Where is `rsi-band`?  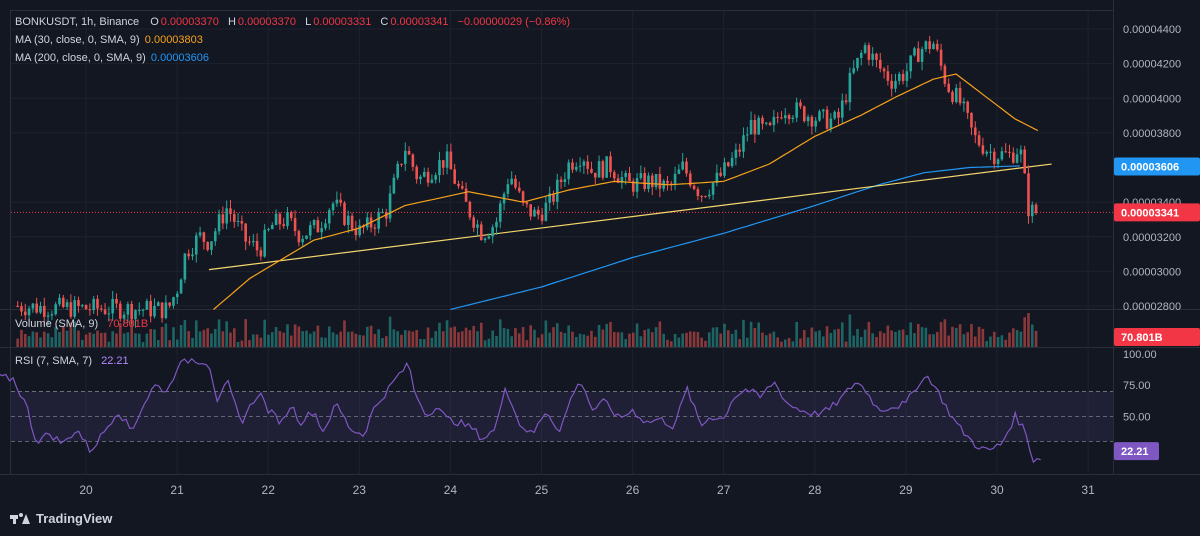
rsi-band is located at coordinates (562, 416).